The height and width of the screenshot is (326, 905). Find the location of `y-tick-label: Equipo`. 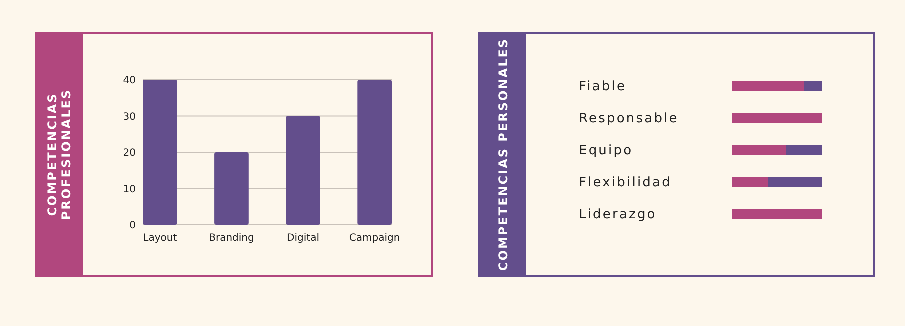

y-tick-label: Equipo is located at coordinates (606, 151).